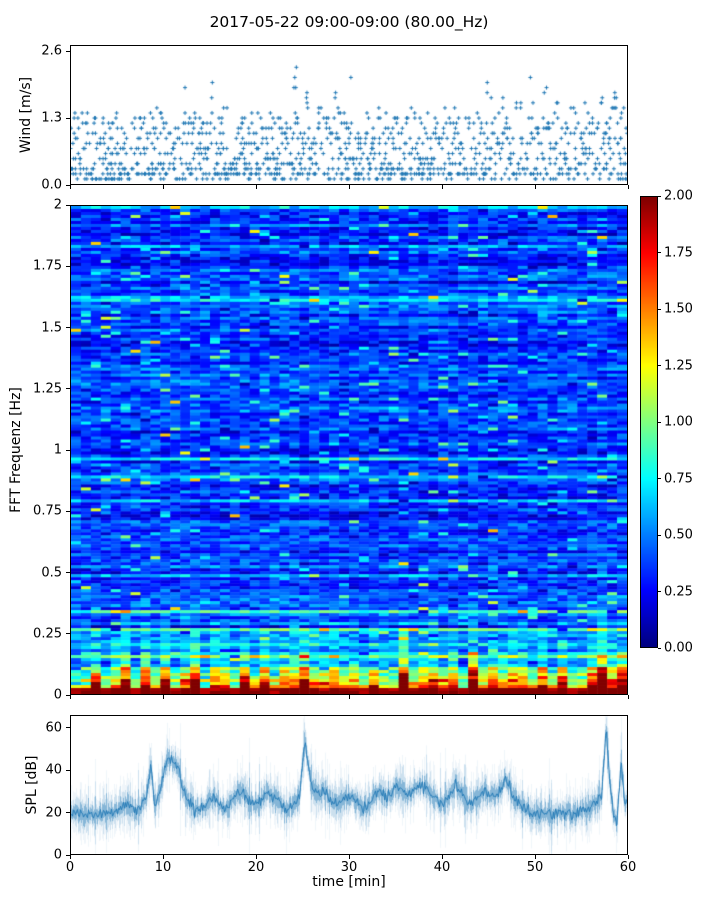 The width and height of the screenshot is (720, 900). What do you see at coordinates (16, 450) in the screenshot?
I see `spectrogram-y-axis-label: FFT Frequenz [Hz]` at bounding box center [16, 450].